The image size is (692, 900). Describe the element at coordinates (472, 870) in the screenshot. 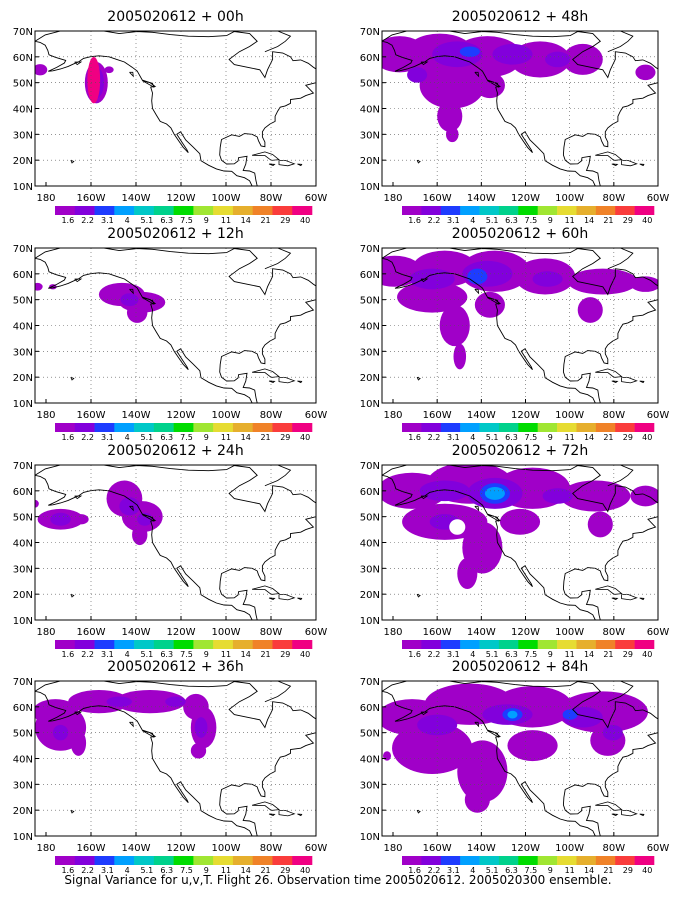

I see `colorbar-label: 4` at that location.